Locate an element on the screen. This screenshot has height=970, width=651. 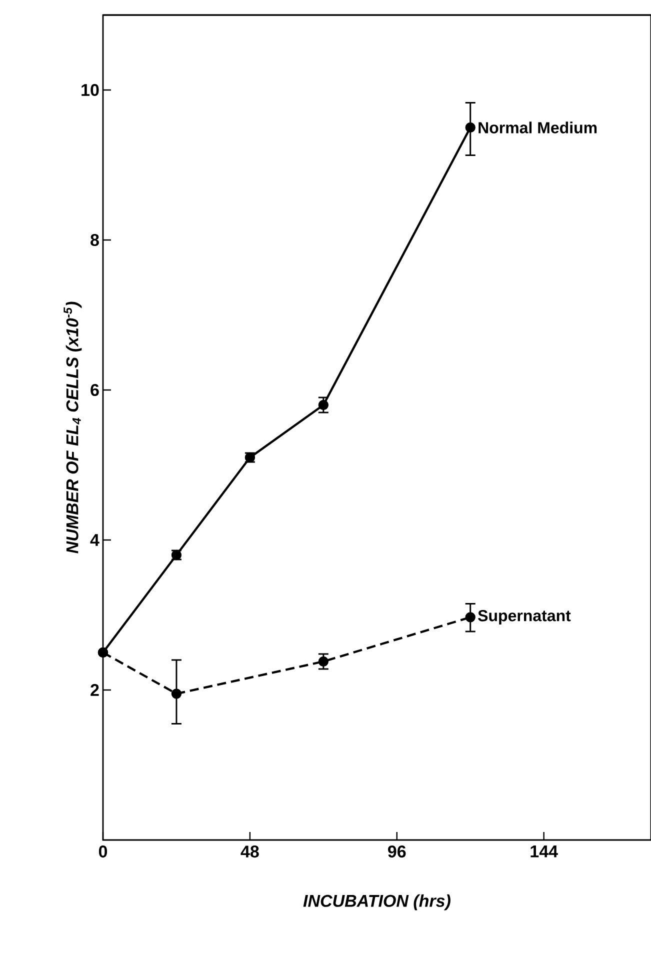
series-label: Supernatant is located at coordinates (524, 617).